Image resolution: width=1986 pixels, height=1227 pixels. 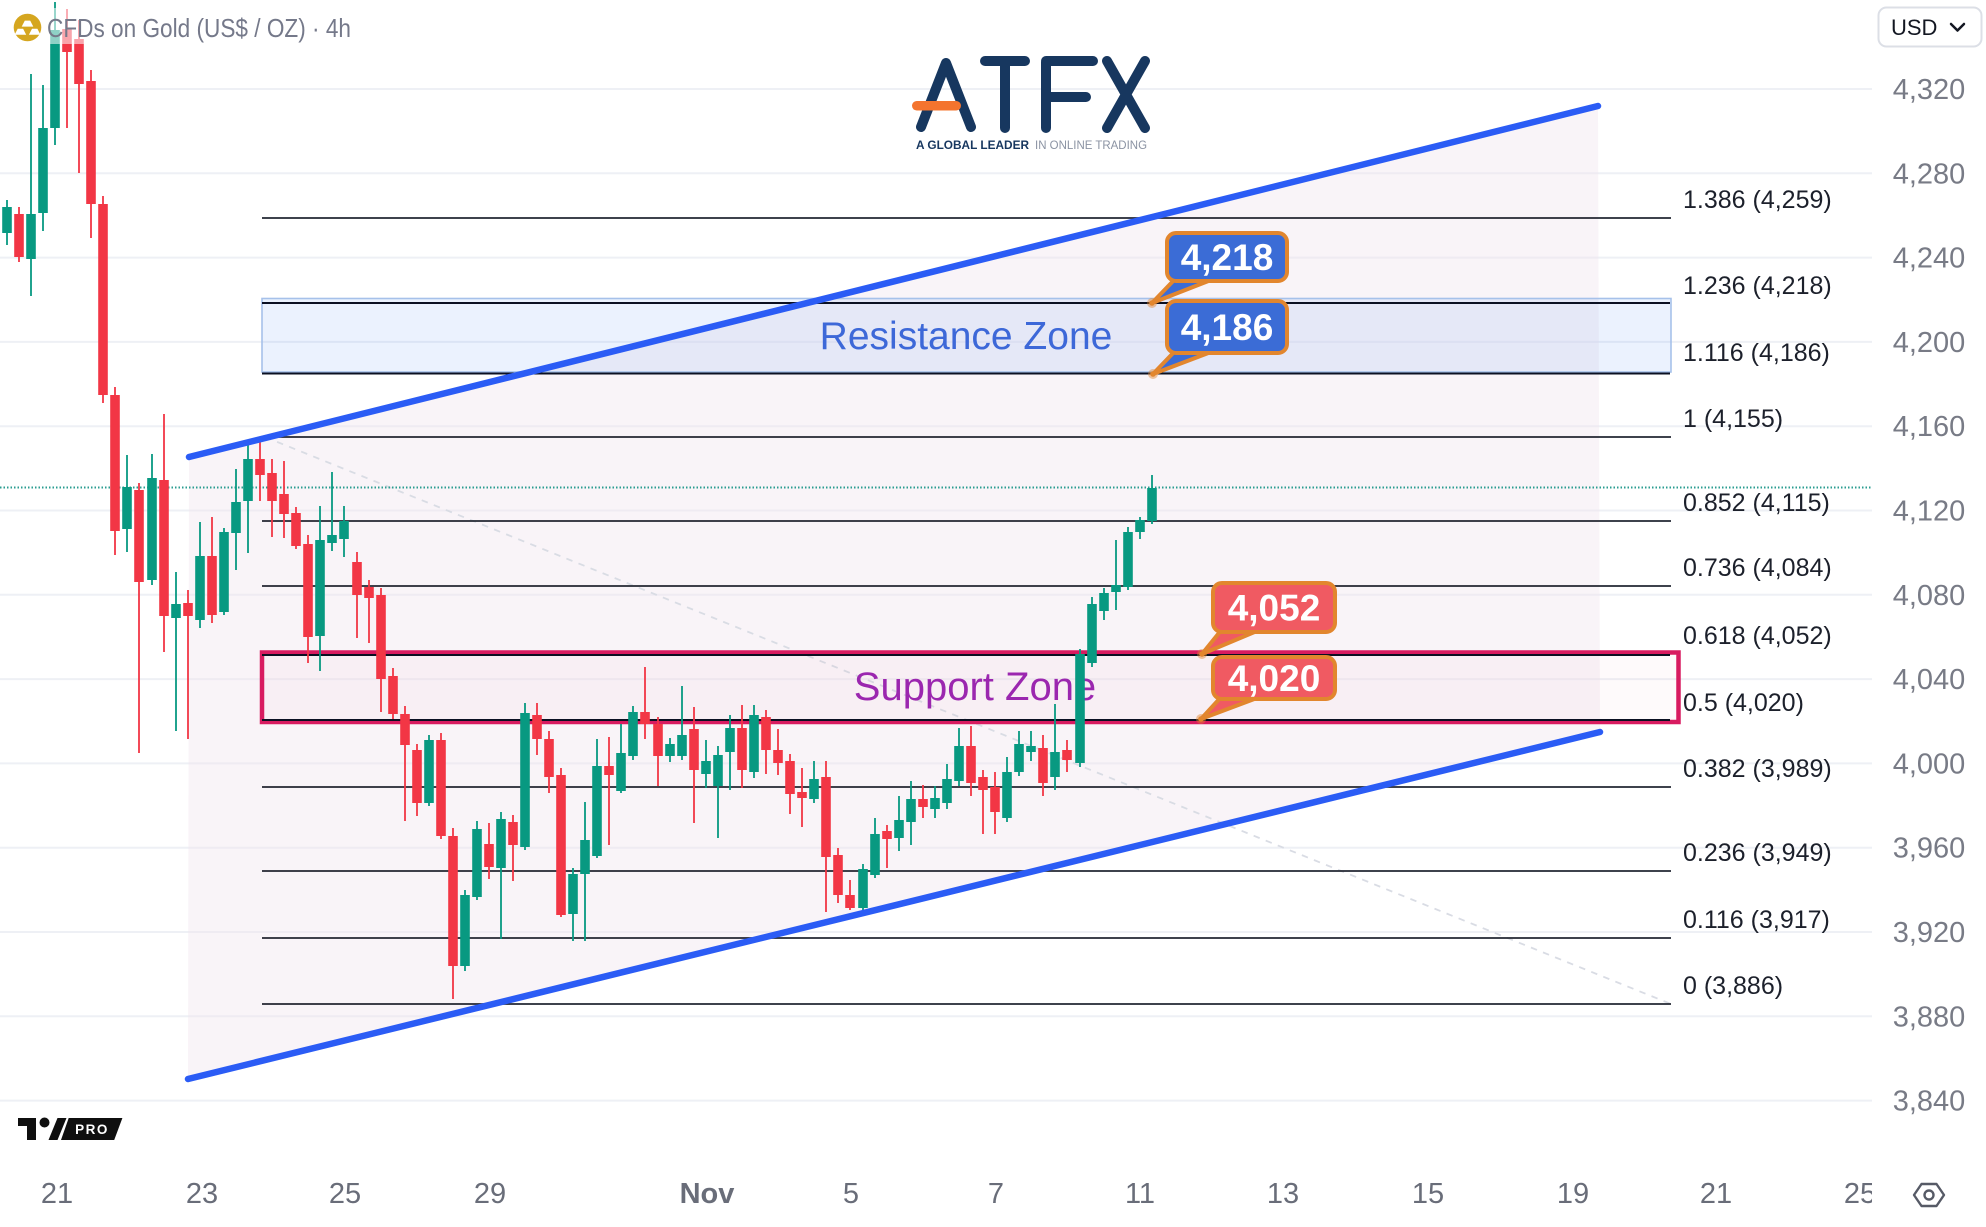 I want to click on svg-text: 1.116 (4,186), so click(x=1756, y=353).